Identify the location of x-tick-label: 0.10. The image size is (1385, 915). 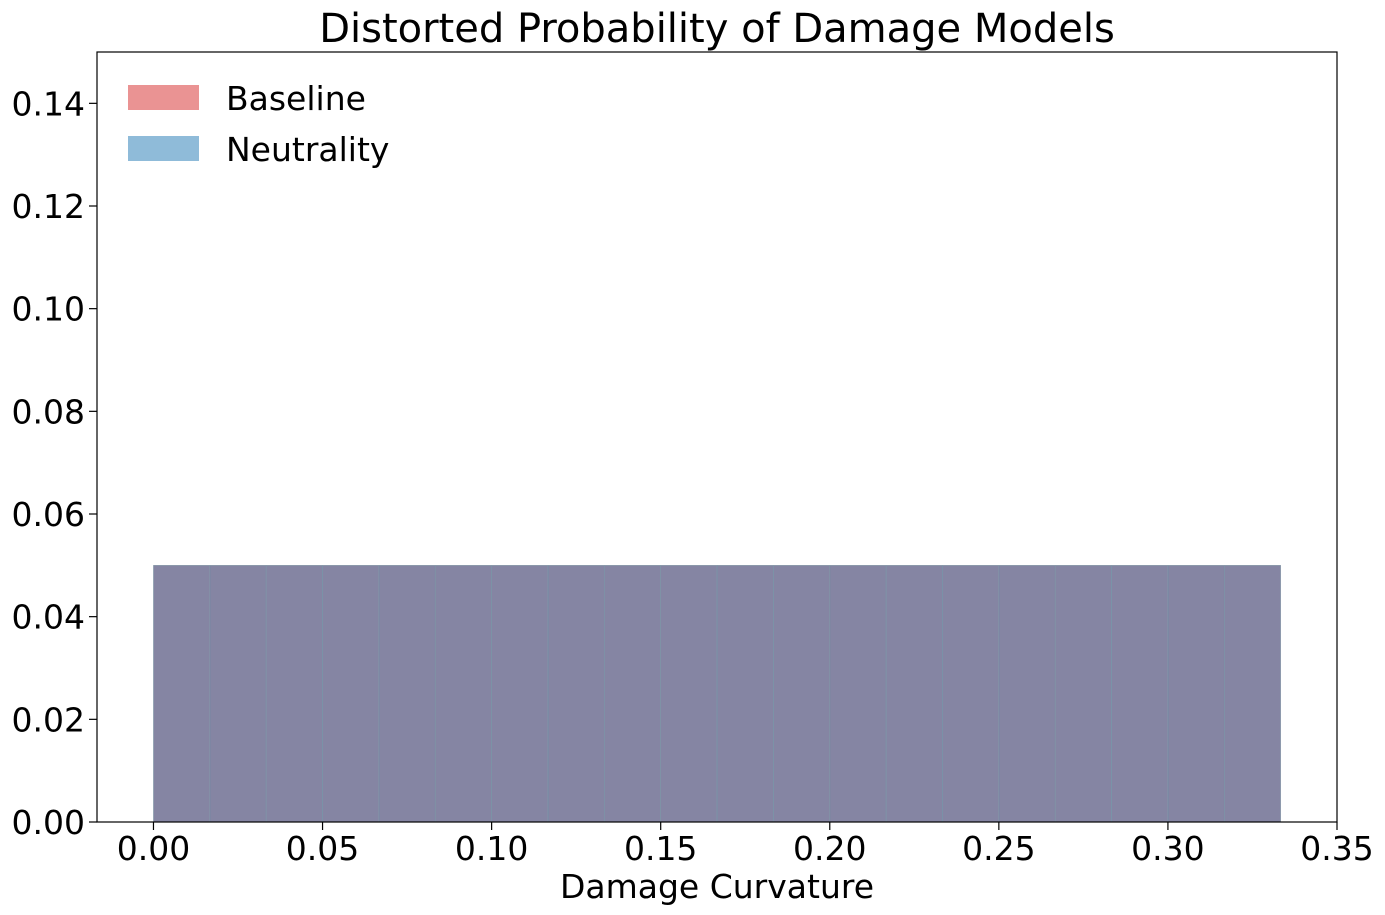
(491, 848).